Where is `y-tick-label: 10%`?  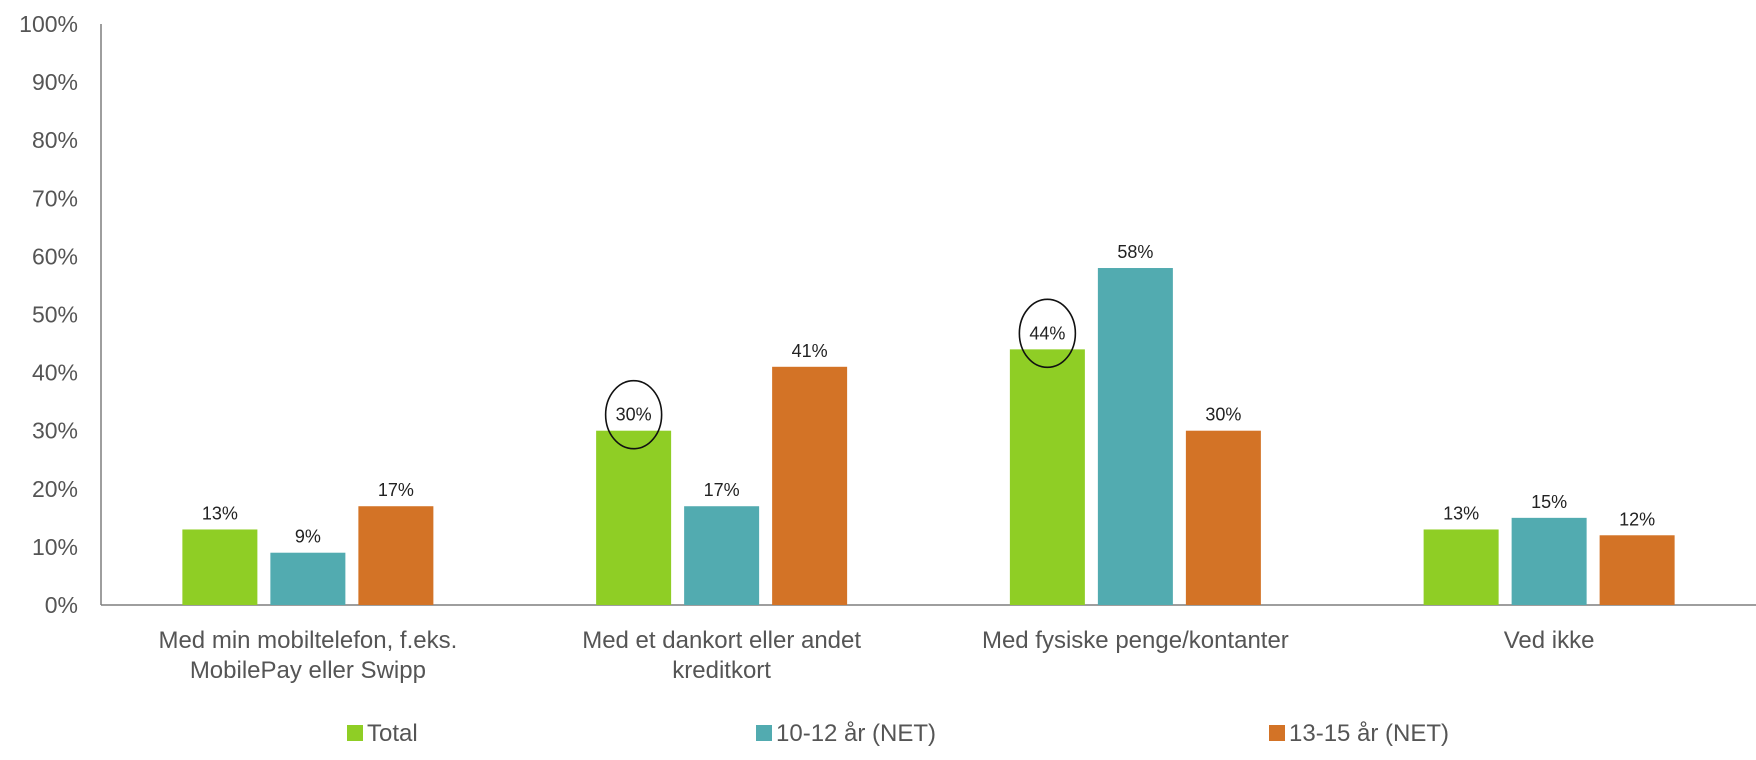
y-tick-label: 10% is located at coordinates (55, 547).